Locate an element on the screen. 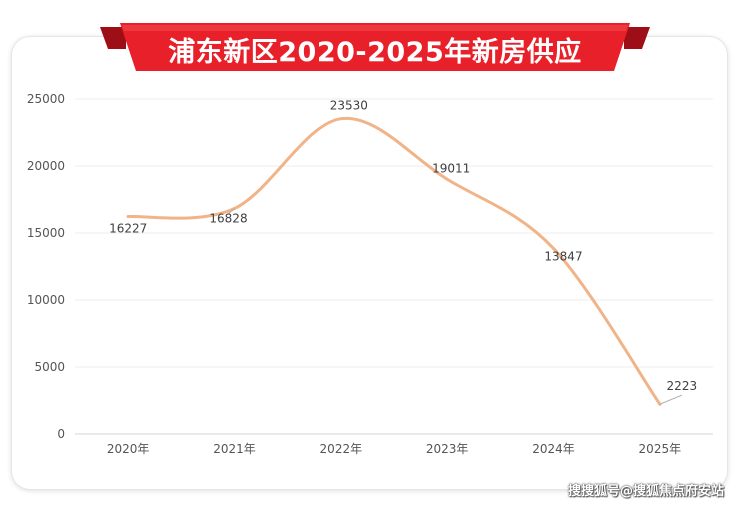 The width and height of the screenshot is (740, 509). data-label: 23530 is located at coordinates (349, 106).